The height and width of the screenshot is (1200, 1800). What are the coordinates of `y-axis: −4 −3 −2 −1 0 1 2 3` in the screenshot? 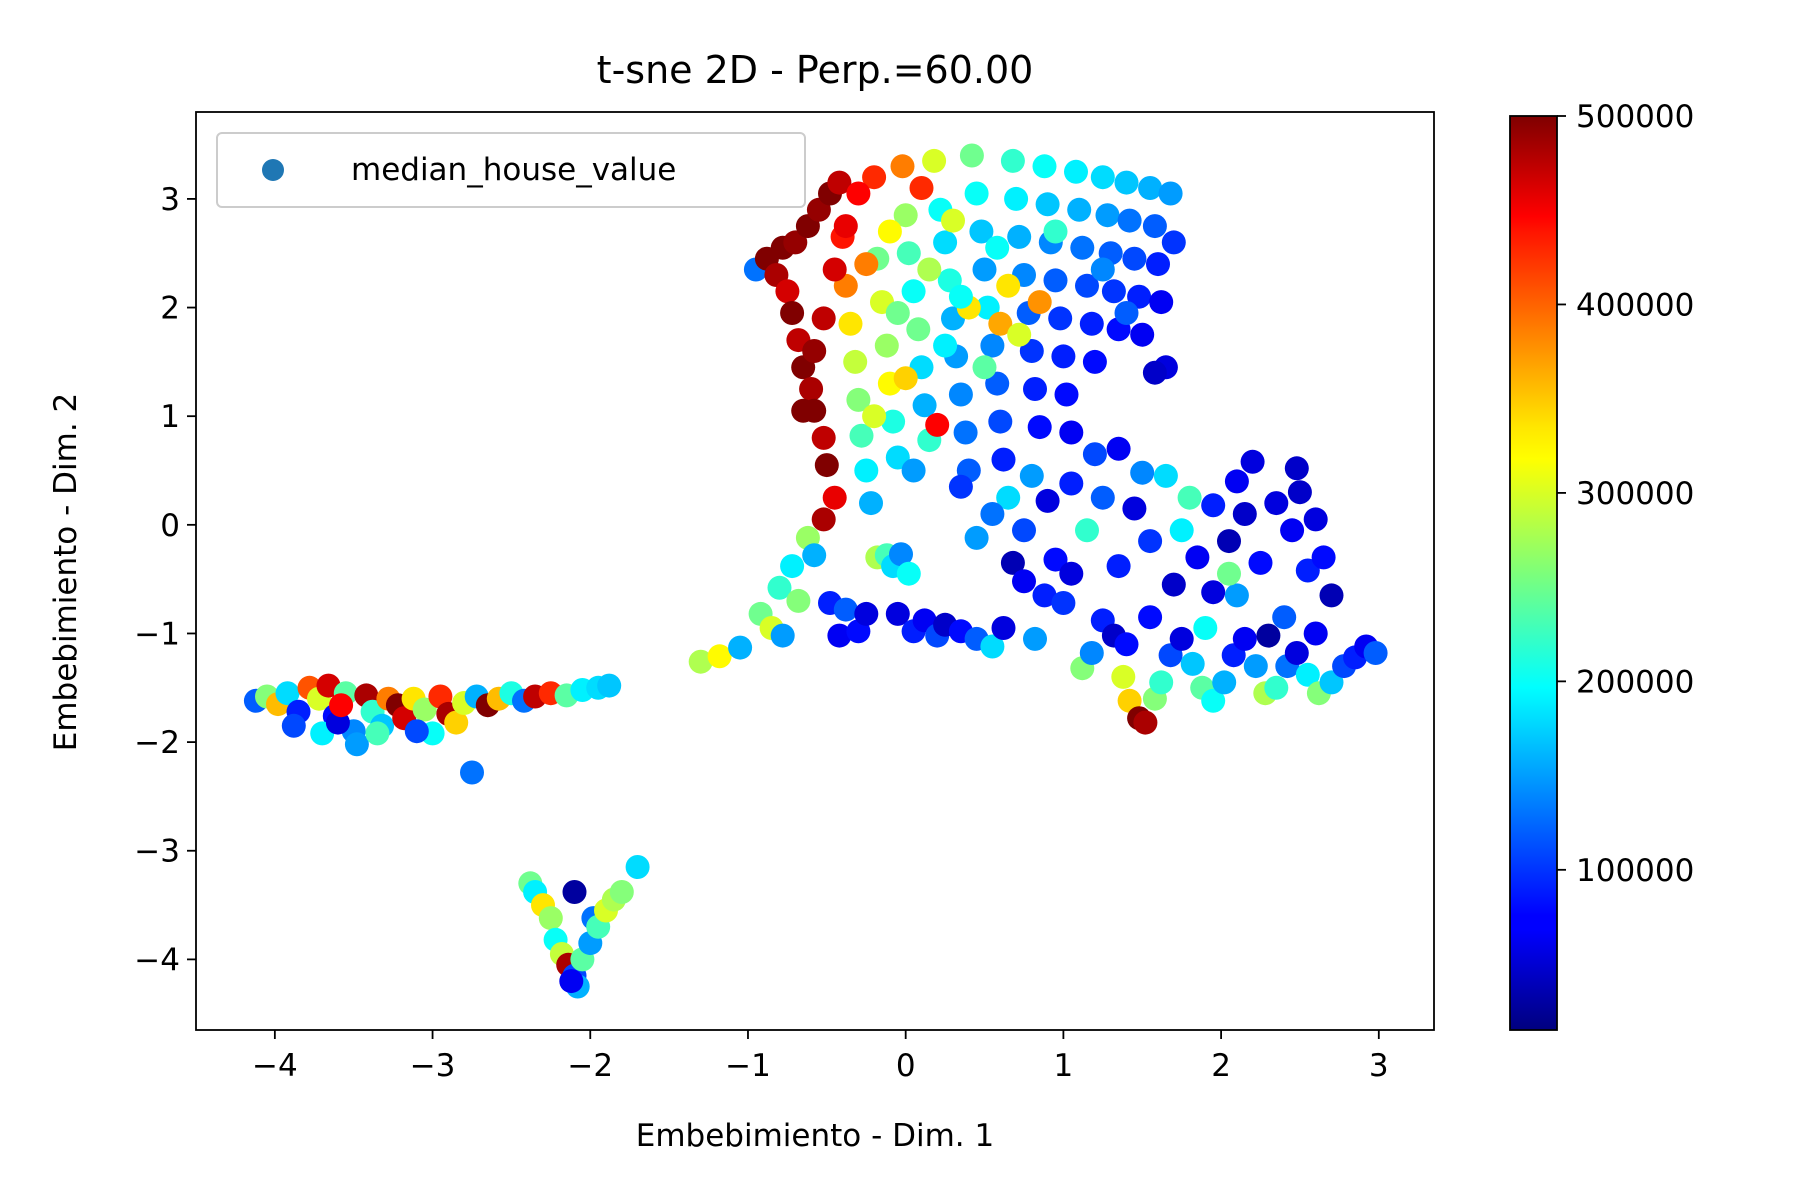 It's located at (165, 580).